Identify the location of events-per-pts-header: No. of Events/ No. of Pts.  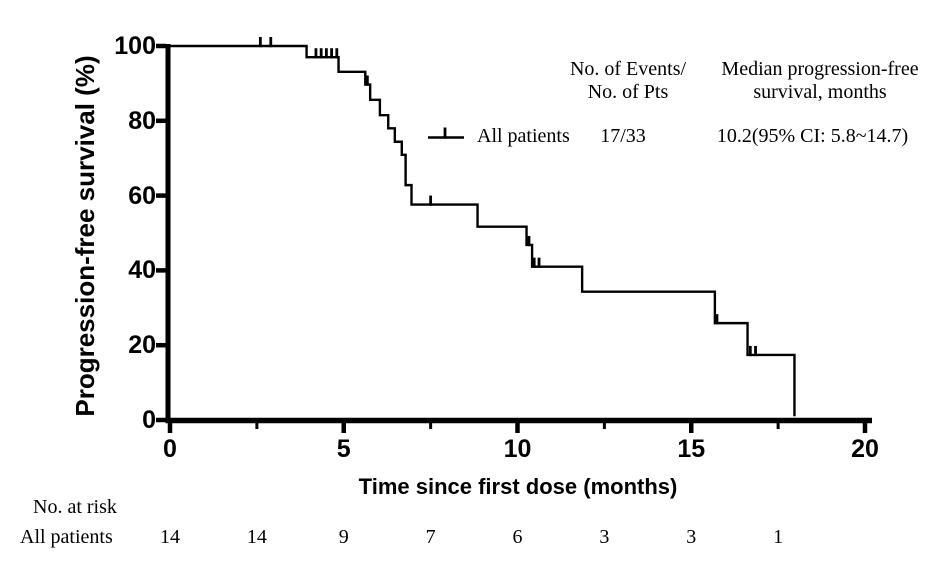
(628, 81).